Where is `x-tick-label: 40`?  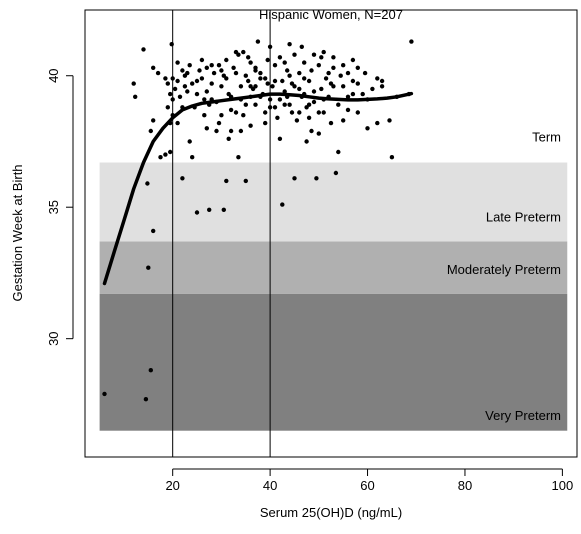
x-tick-label: 40 is located at coordinates (270, 485).